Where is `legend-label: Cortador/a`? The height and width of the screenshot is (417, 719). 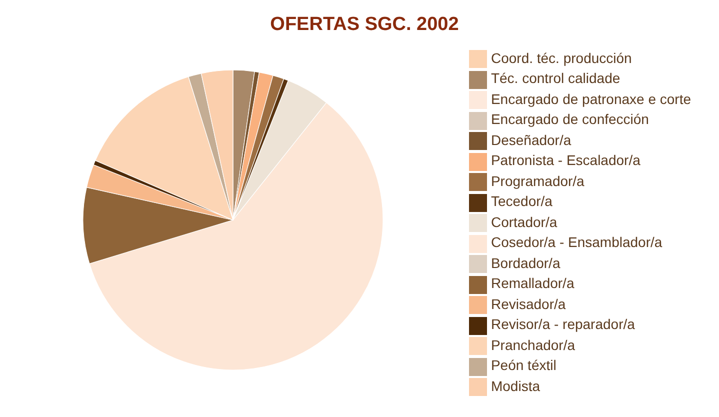 legend-label: Cortador/a is located at coordinates (524, 222).